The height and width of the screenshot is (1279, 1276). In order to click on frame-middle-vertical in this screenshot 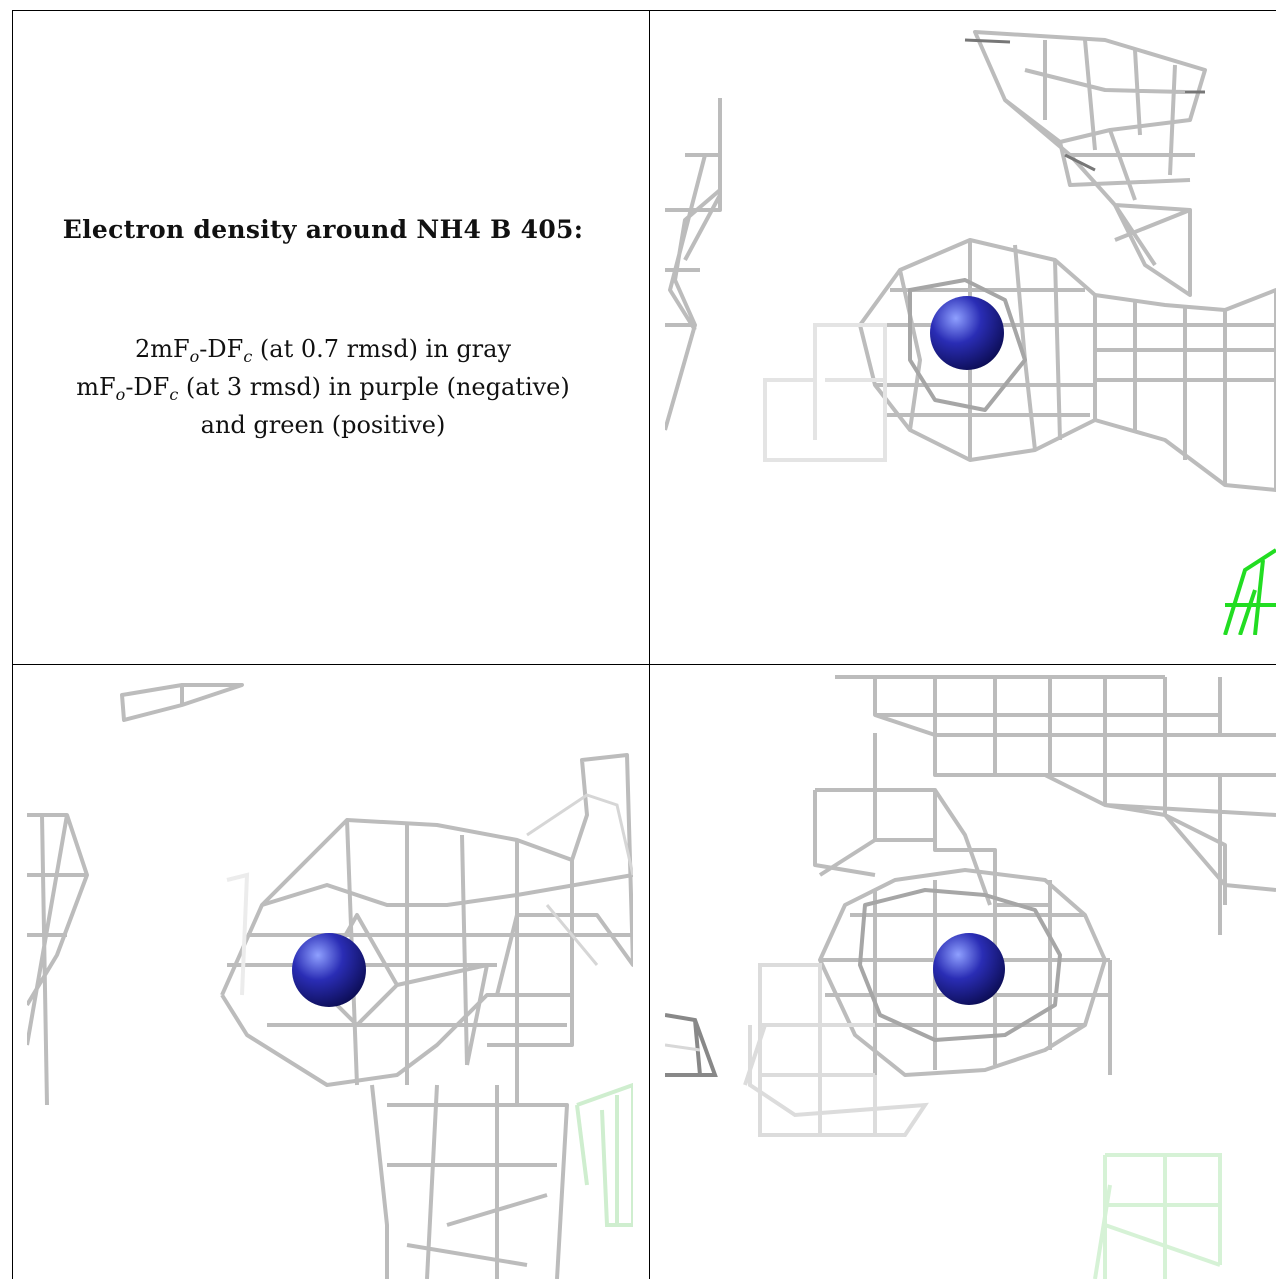, I will do `click(649, 644)`.